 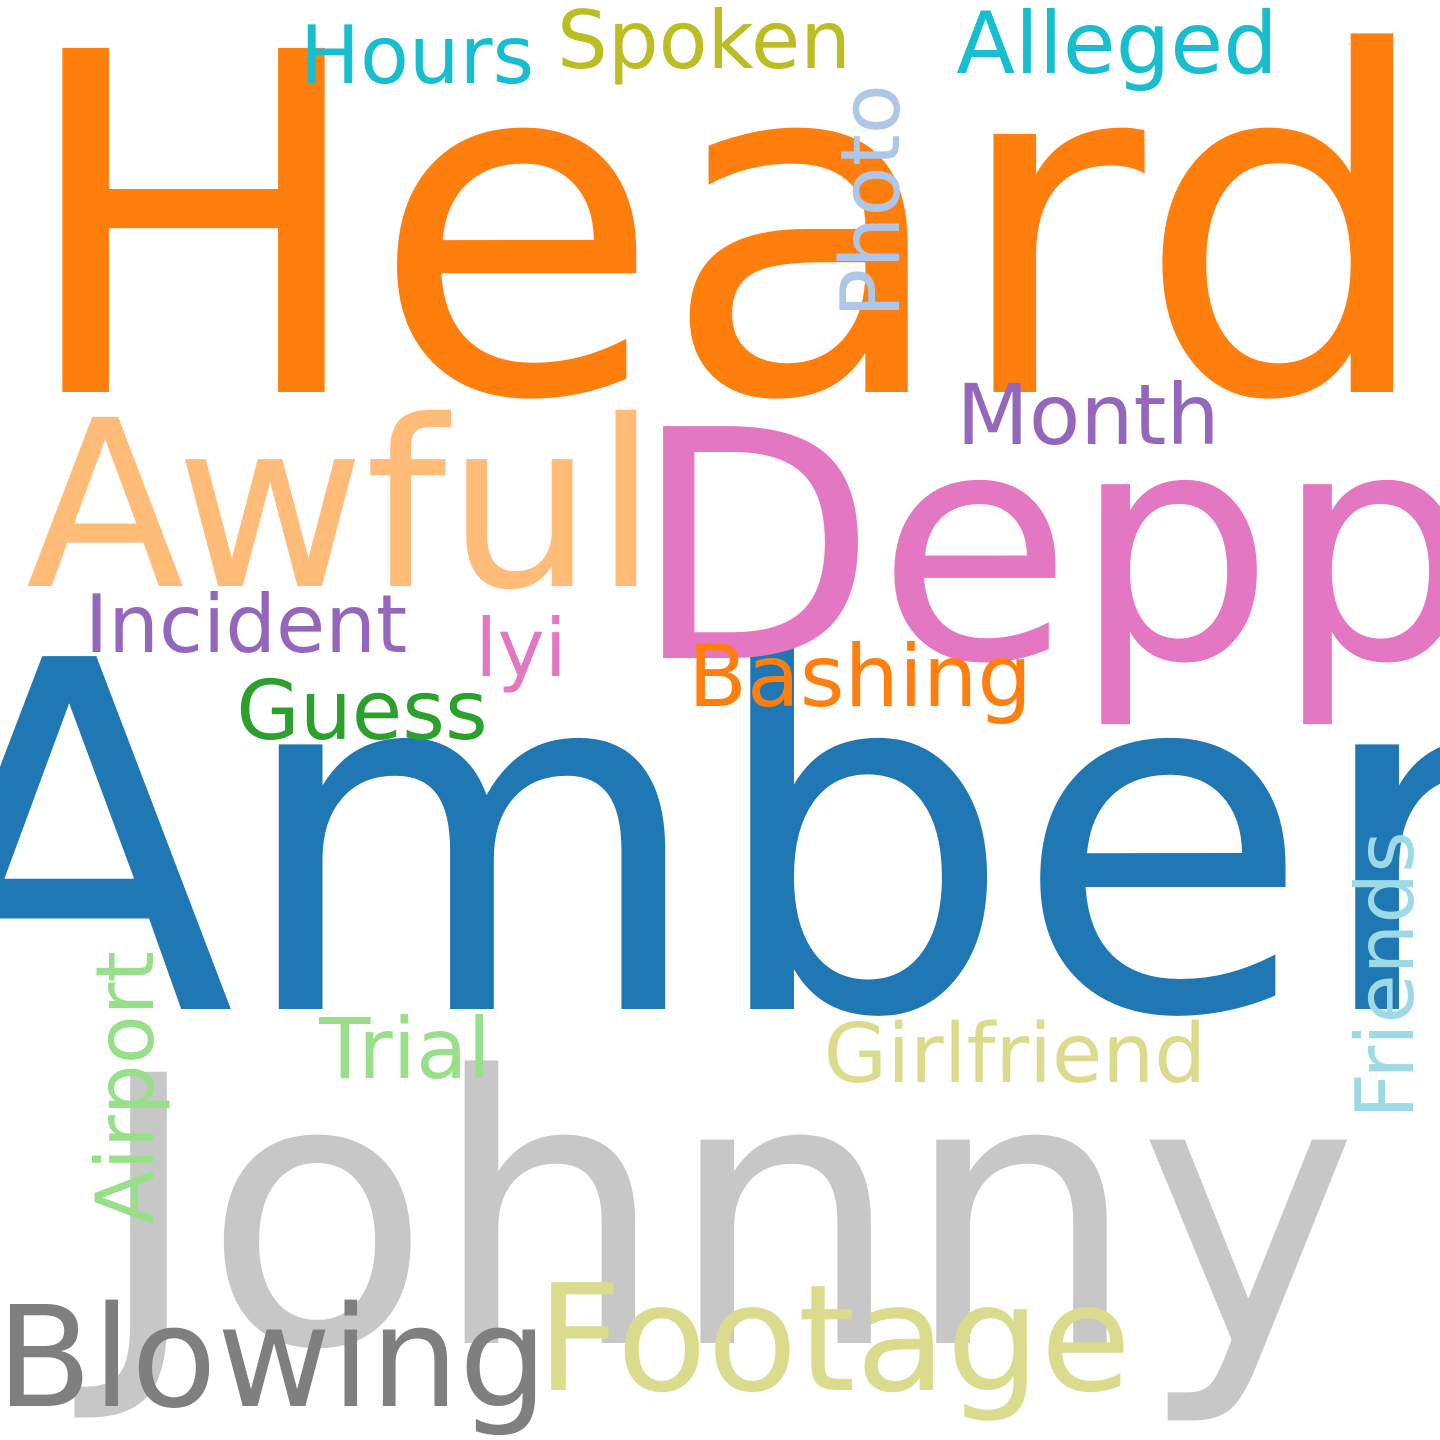 I want to click on word-lyi: lyi, so click(x=521, y=648).